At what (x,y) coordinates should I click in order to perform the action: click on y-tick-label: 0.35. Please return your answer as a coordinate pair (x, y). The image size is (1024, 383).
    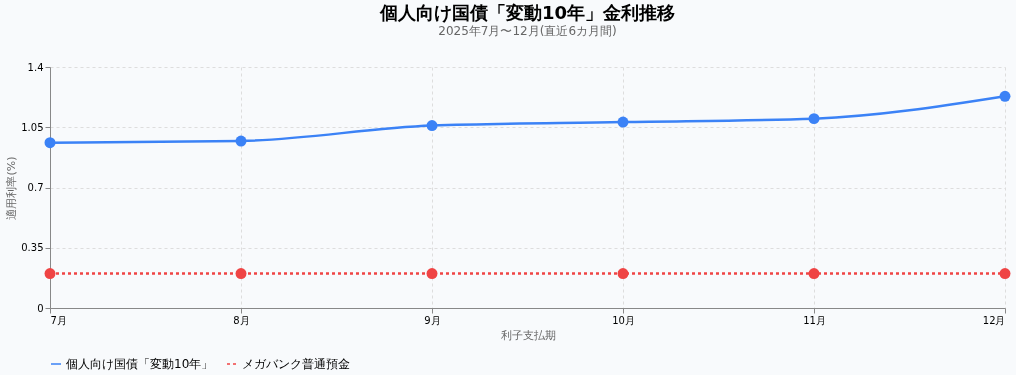
    Looking at the image, I should click on (32, 248).